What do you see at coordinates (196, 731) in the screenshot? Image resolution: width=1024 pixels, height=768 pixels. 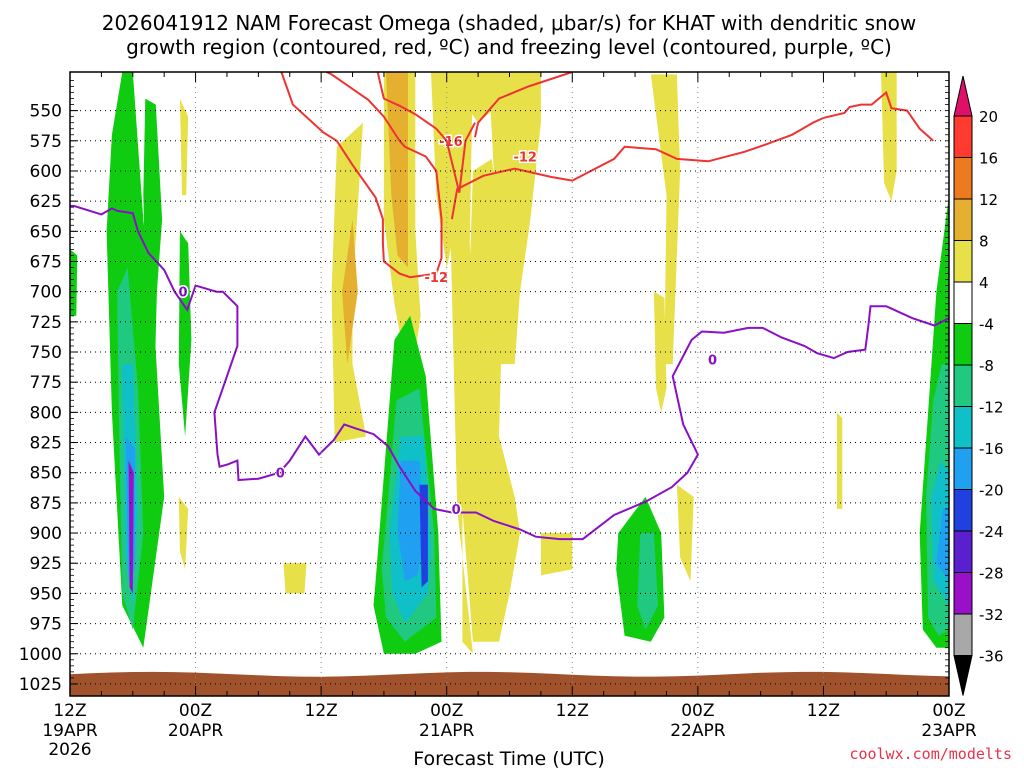 I see `x-tick-label-date: 20APR` at bounding box center [196, 731].